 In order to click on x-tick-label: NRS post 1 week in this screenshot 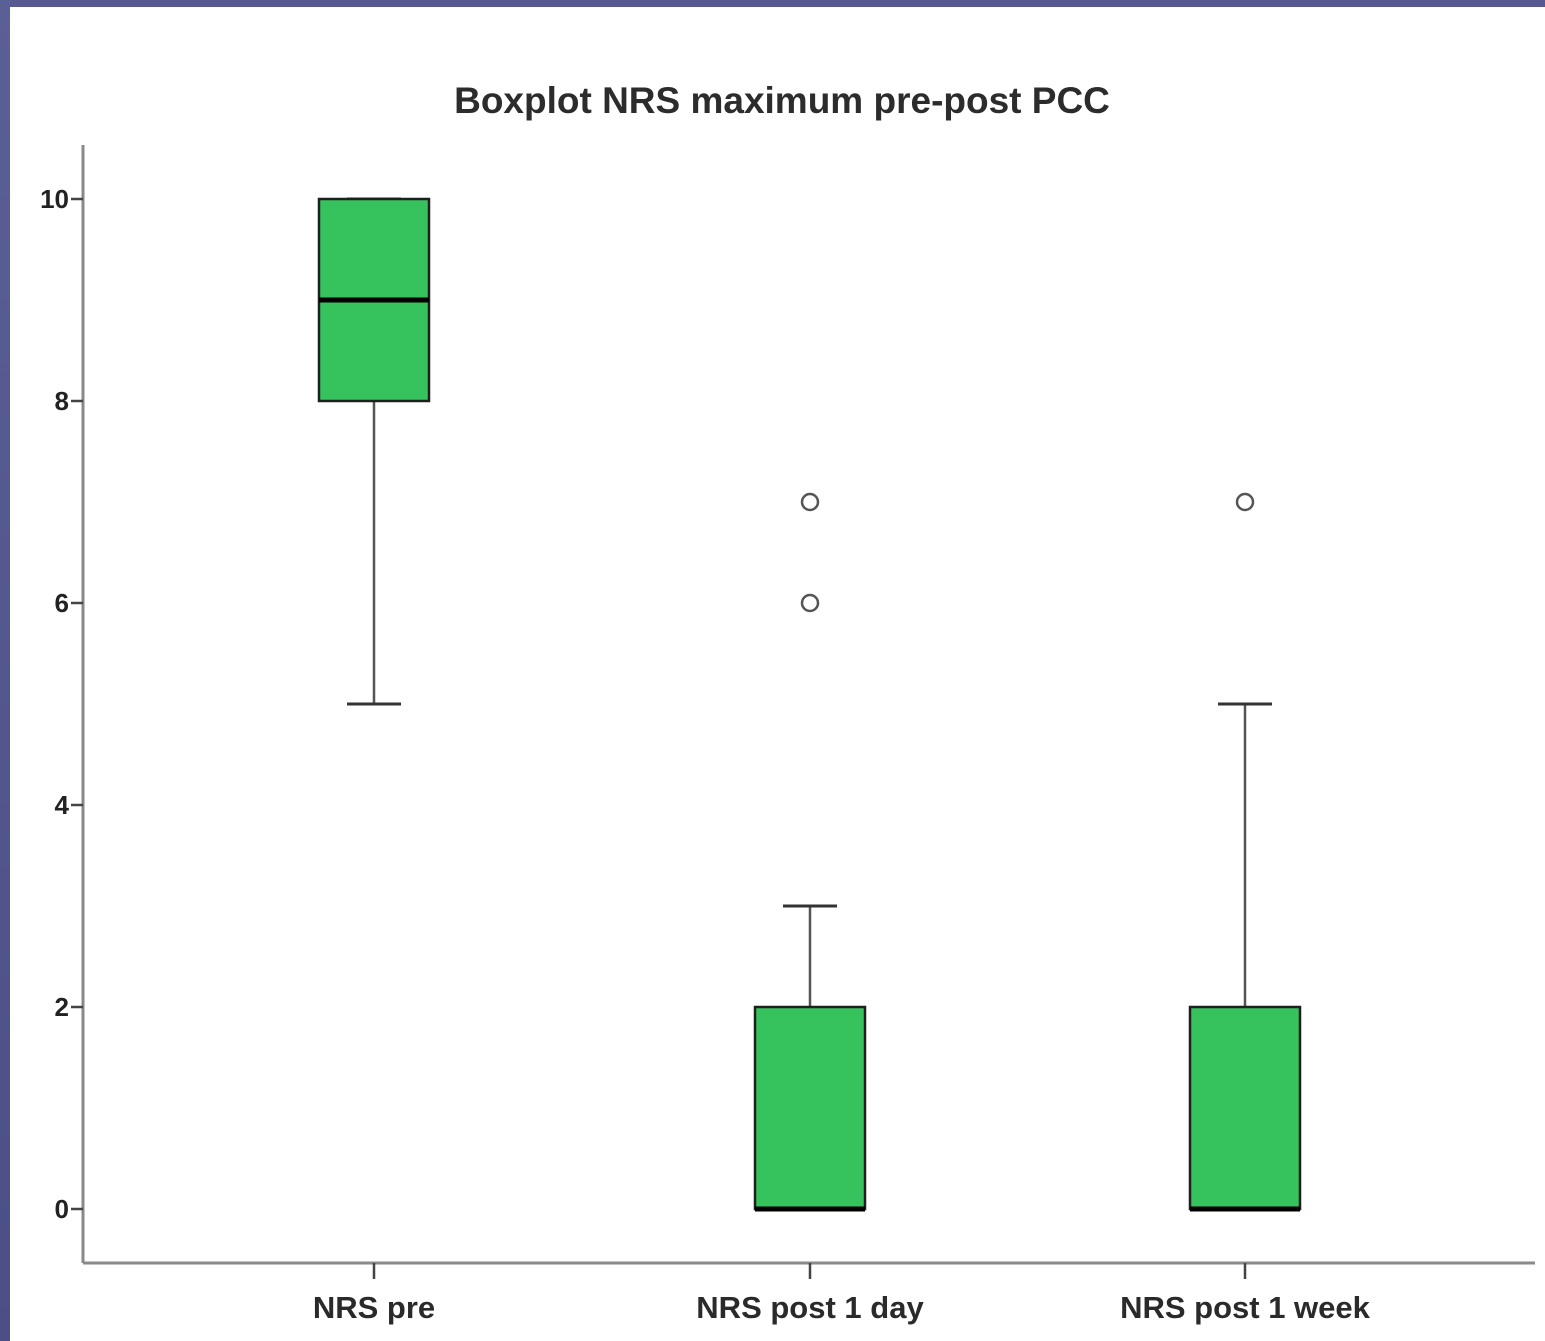, I will do `click(1245, 1307)`.